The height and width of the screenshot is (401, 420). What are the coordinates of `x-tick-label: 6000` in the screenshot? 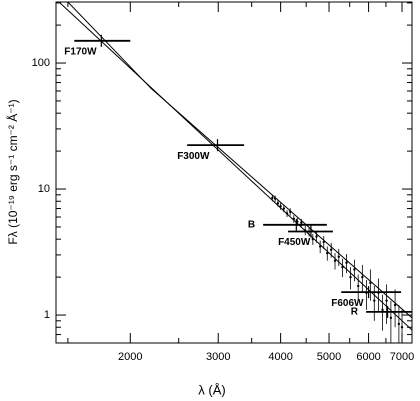 It's located at (368, 357).